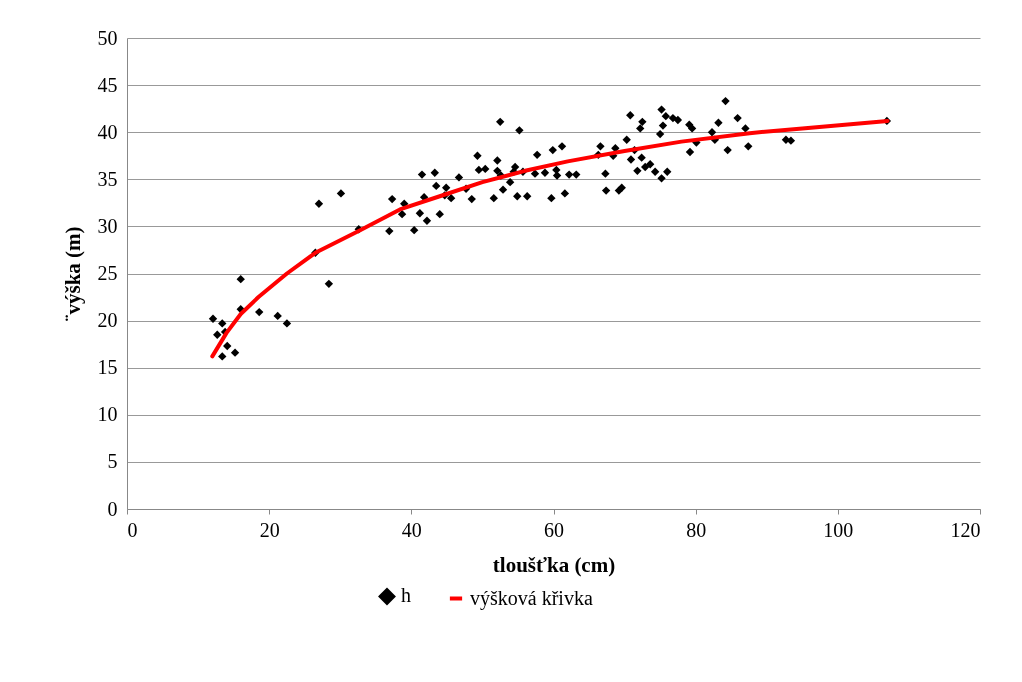 The height and width of the screenshot is (682, 1022). Describe the element at coordinates (112, 508) in the screenshot. I see `y-tick-label: 0` at that location.